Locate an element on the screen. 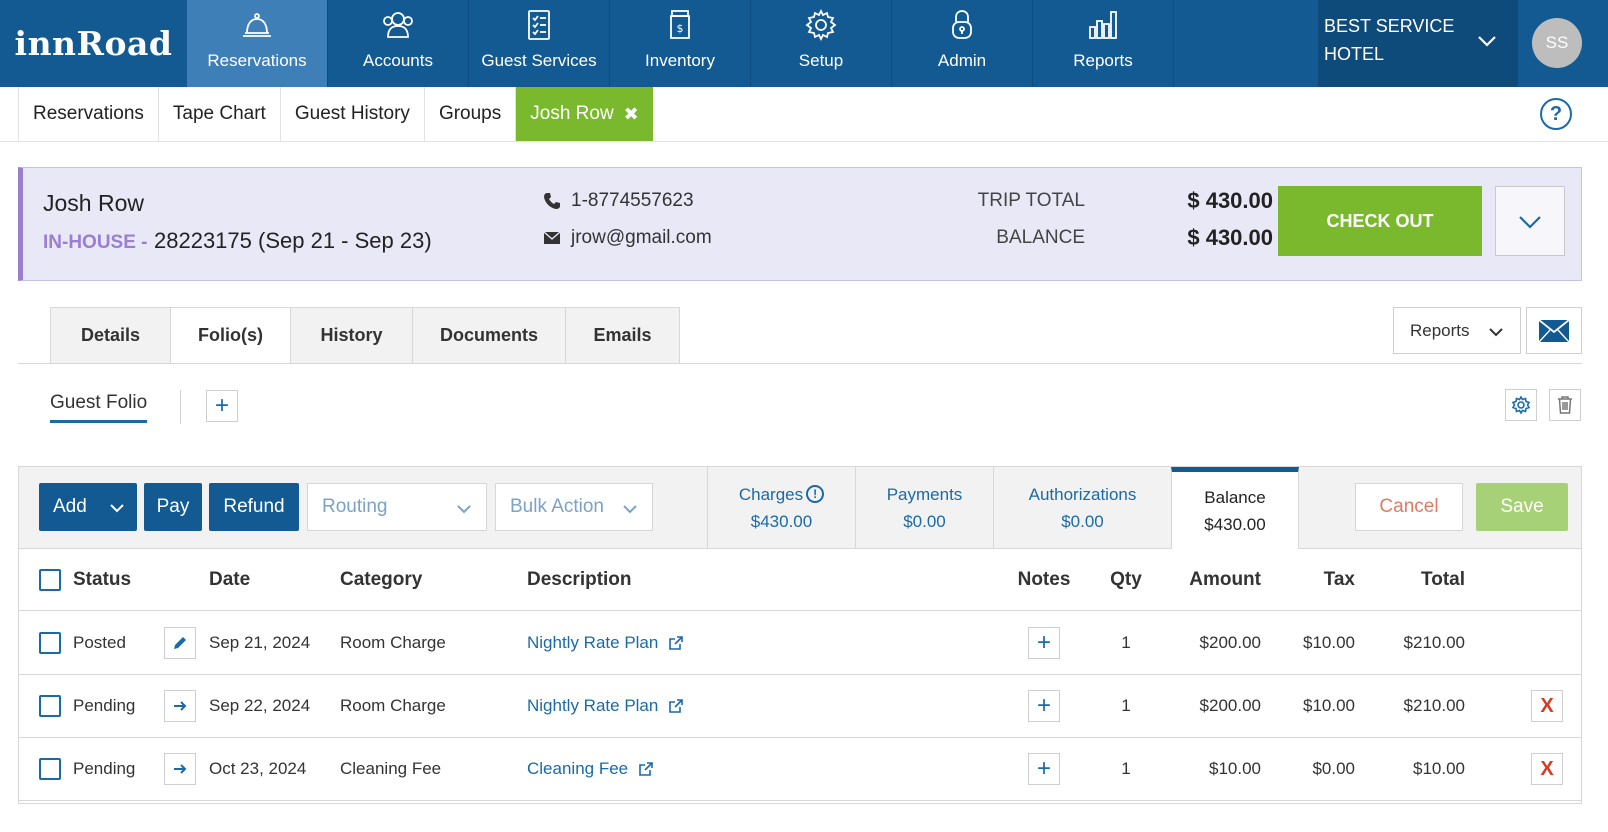 Image resolution: width=1608 pixels, height=832 pixels. nav-accounts: Accounts is located at coordinates (398, 43).